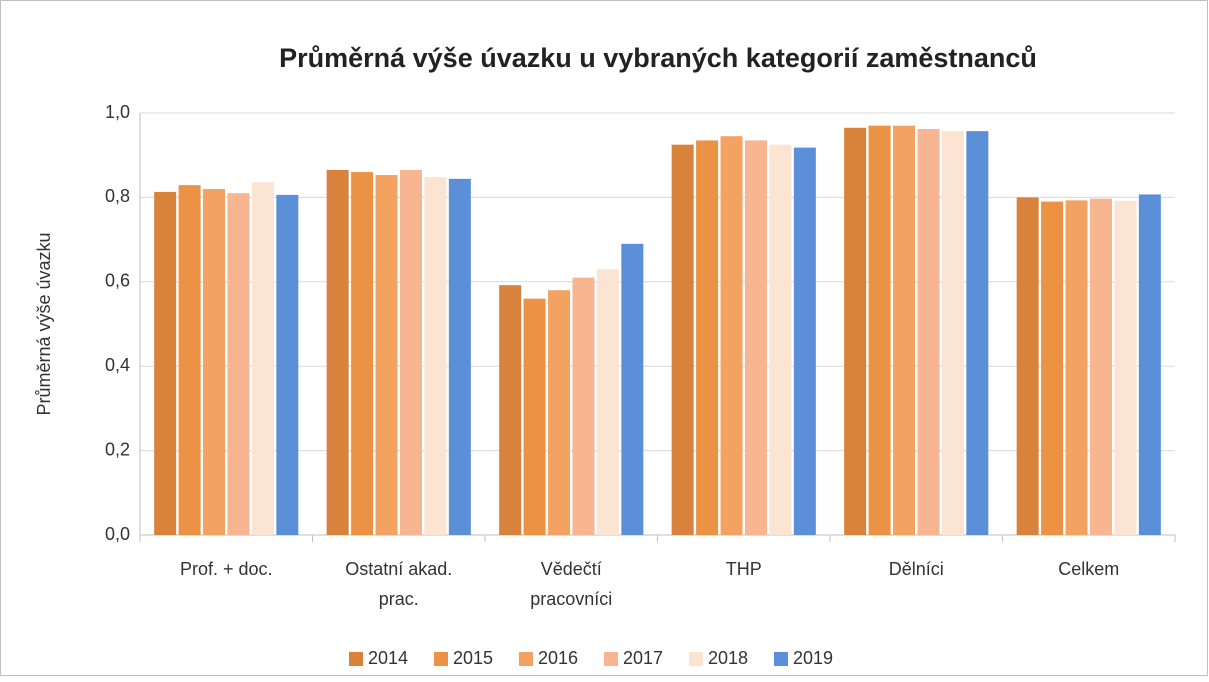  Describe the element at coordinates (388, 658) in the screenshot. I see `legend-label: 2014` at that location.